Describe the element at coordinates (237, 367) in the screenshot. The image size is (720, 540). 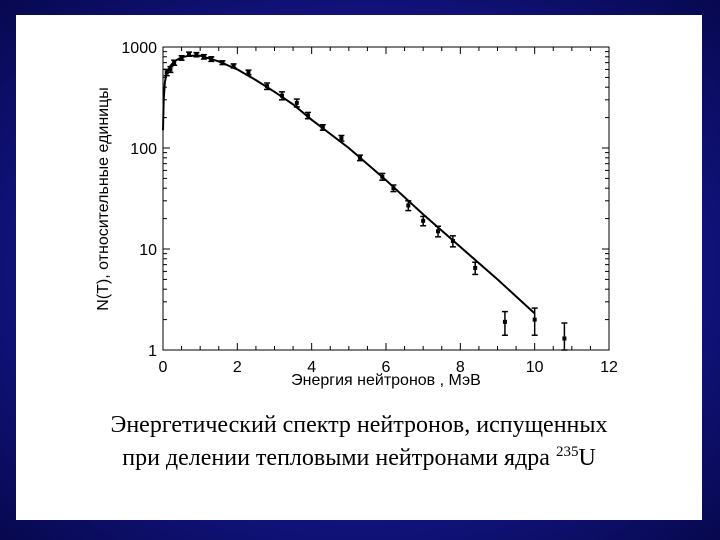
I see `x-tick-label: 2` at that location.